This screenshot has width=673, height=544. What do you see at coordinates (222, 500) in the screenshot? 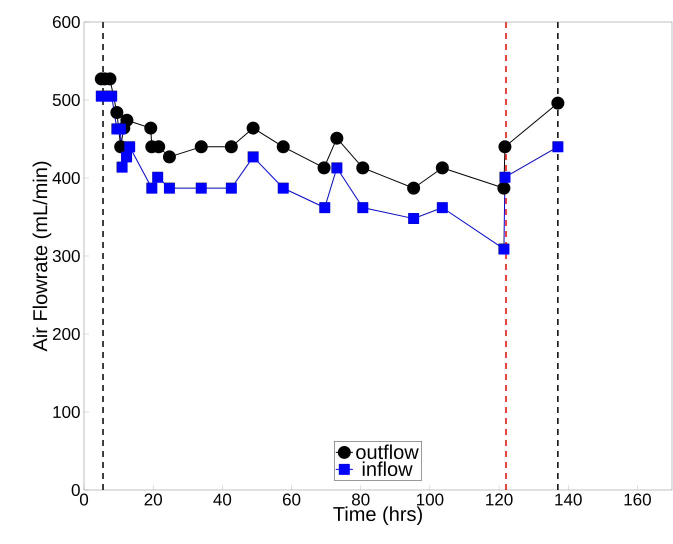
I see `x-tick-label: 40` at bounding box center [222, 500].